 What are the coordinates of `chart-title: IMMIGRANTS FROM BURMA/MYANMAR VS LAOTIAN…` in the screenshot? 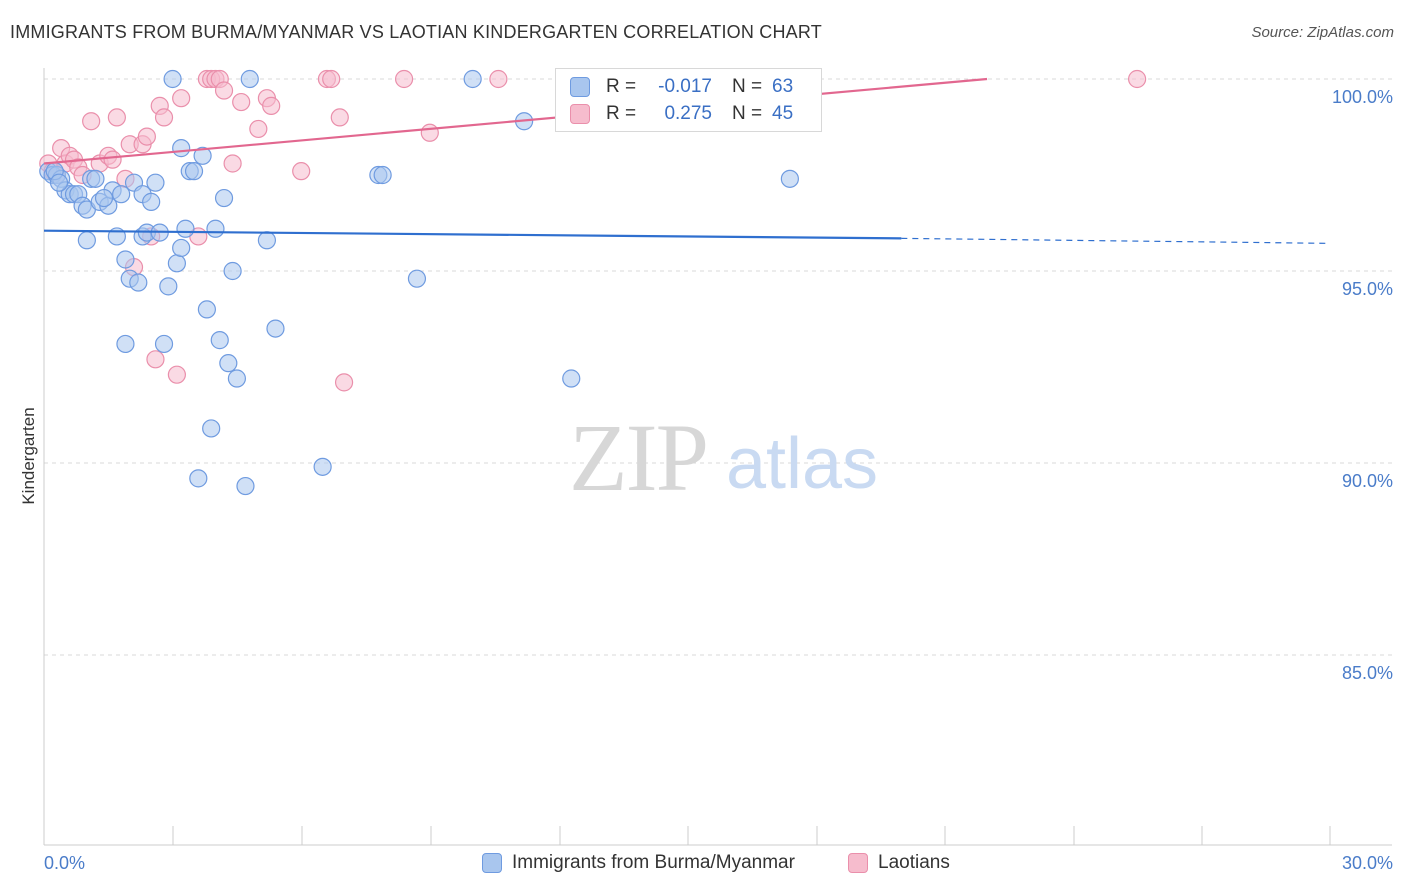 It's located at (416, 32).